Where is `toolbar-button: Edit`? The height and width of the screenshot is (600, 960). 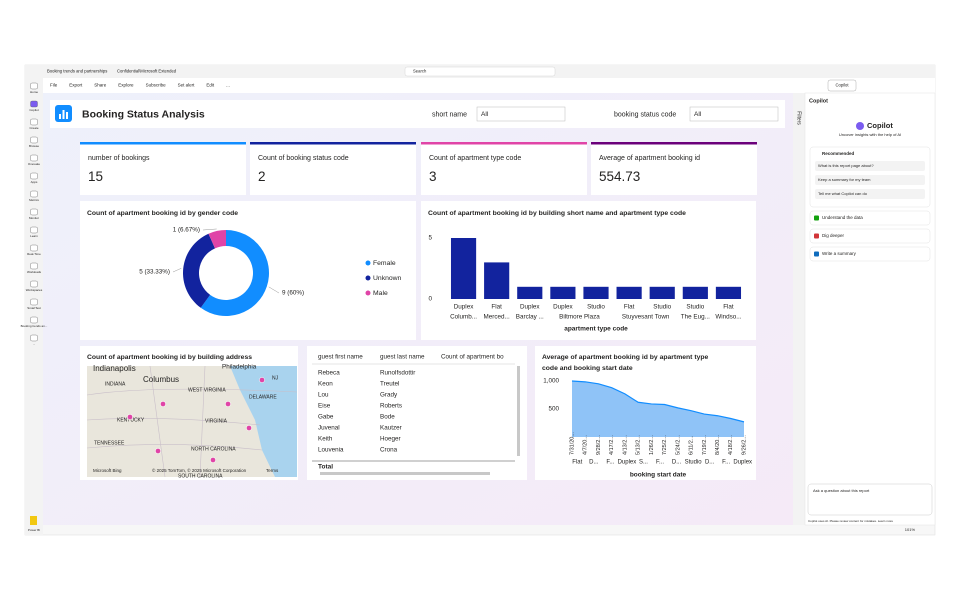
toolbar-button: Edit is located at coordinates (210, 85).